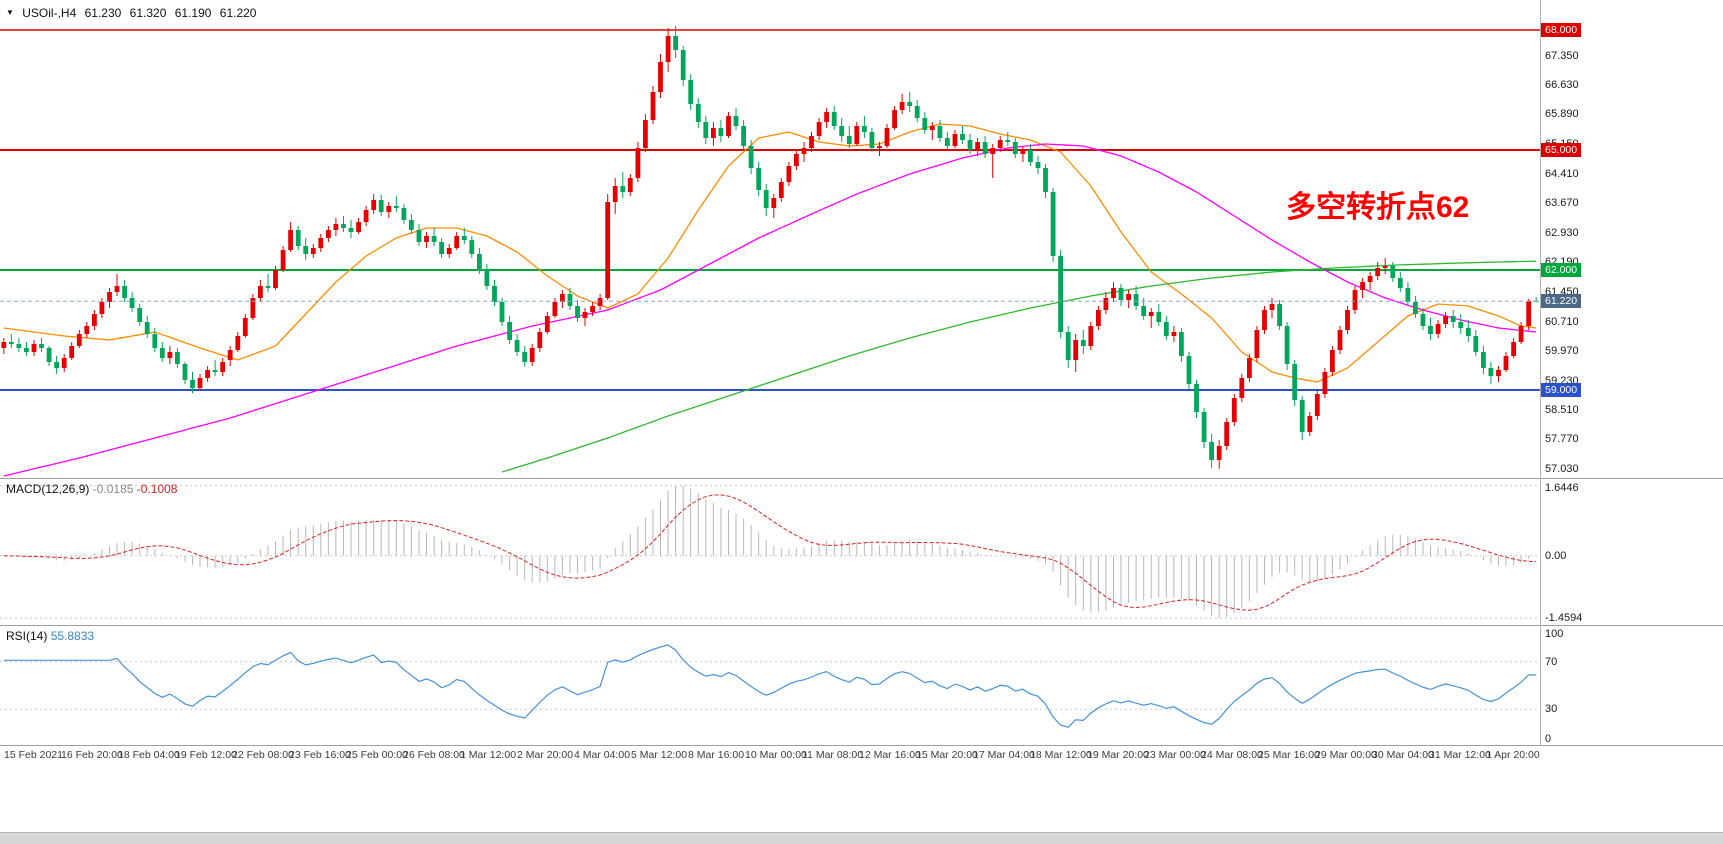 The height and width of the screenshot is (844, 1723). I want to click on macd-signal-line, so click(770, 552).